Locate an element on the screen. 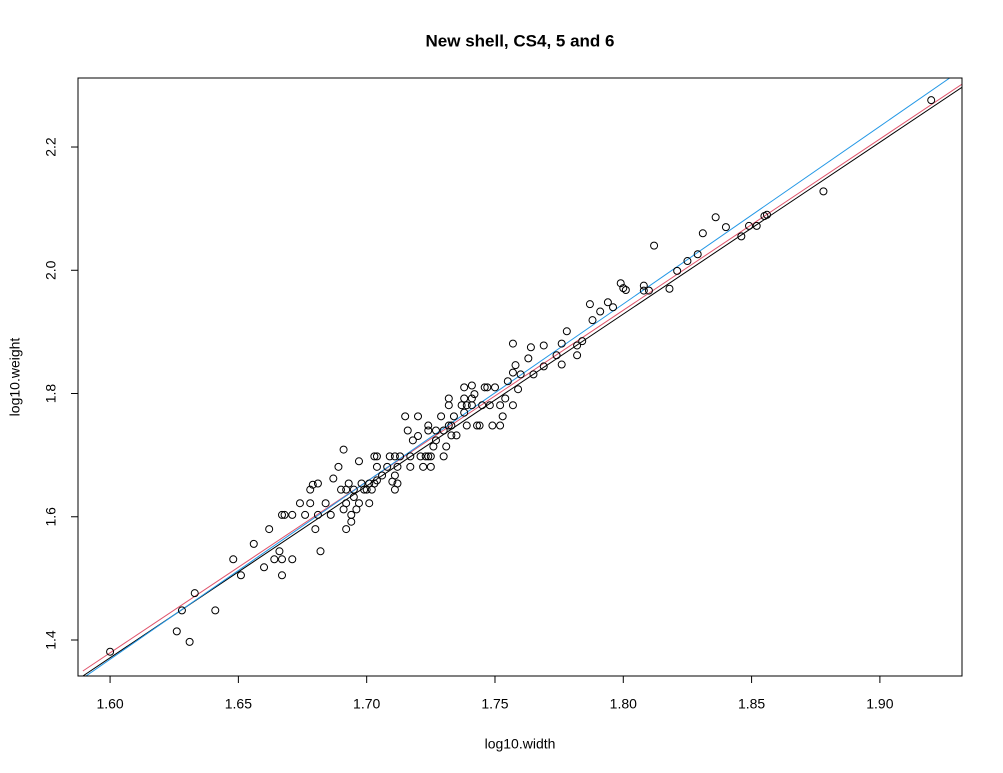  x-tick-label: 1.85 is located at coordinates (751, 704).